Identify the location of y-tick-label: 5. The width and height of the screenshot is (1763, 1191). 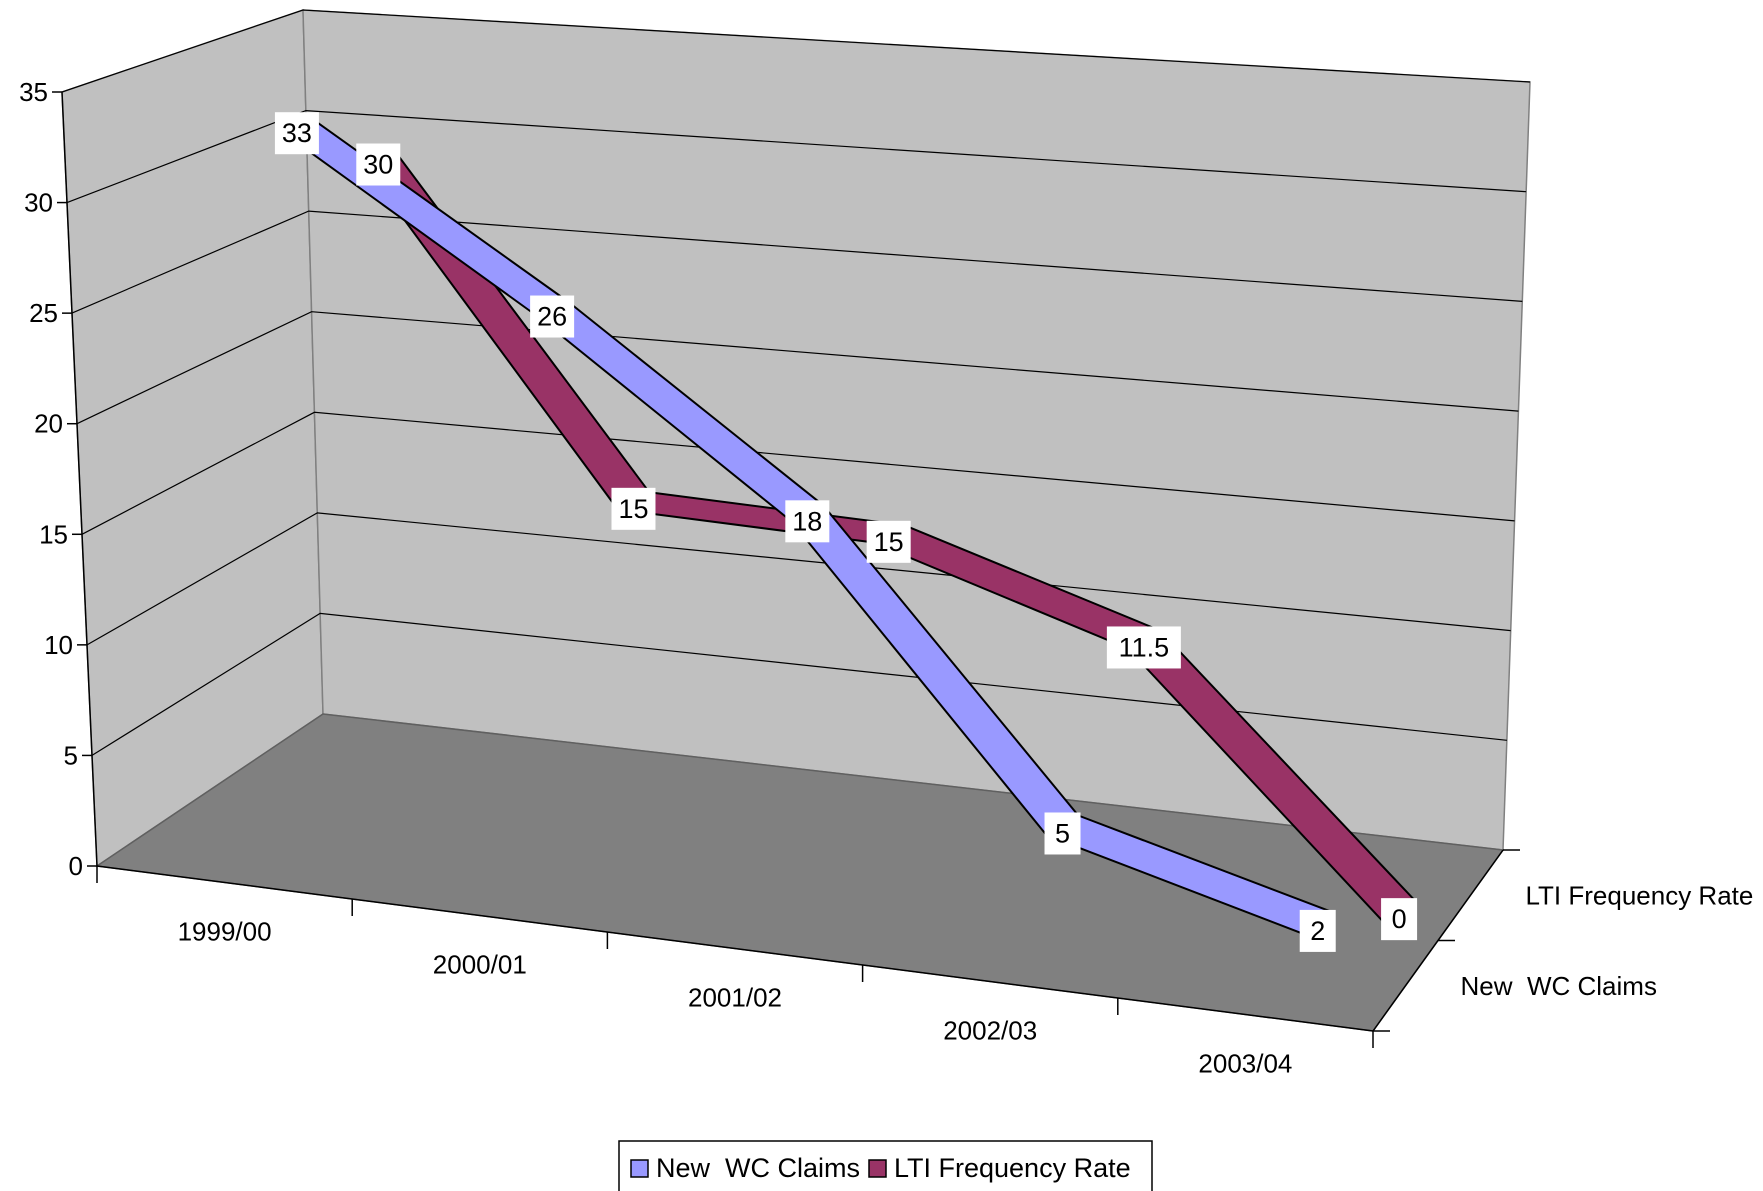
(71, 755).